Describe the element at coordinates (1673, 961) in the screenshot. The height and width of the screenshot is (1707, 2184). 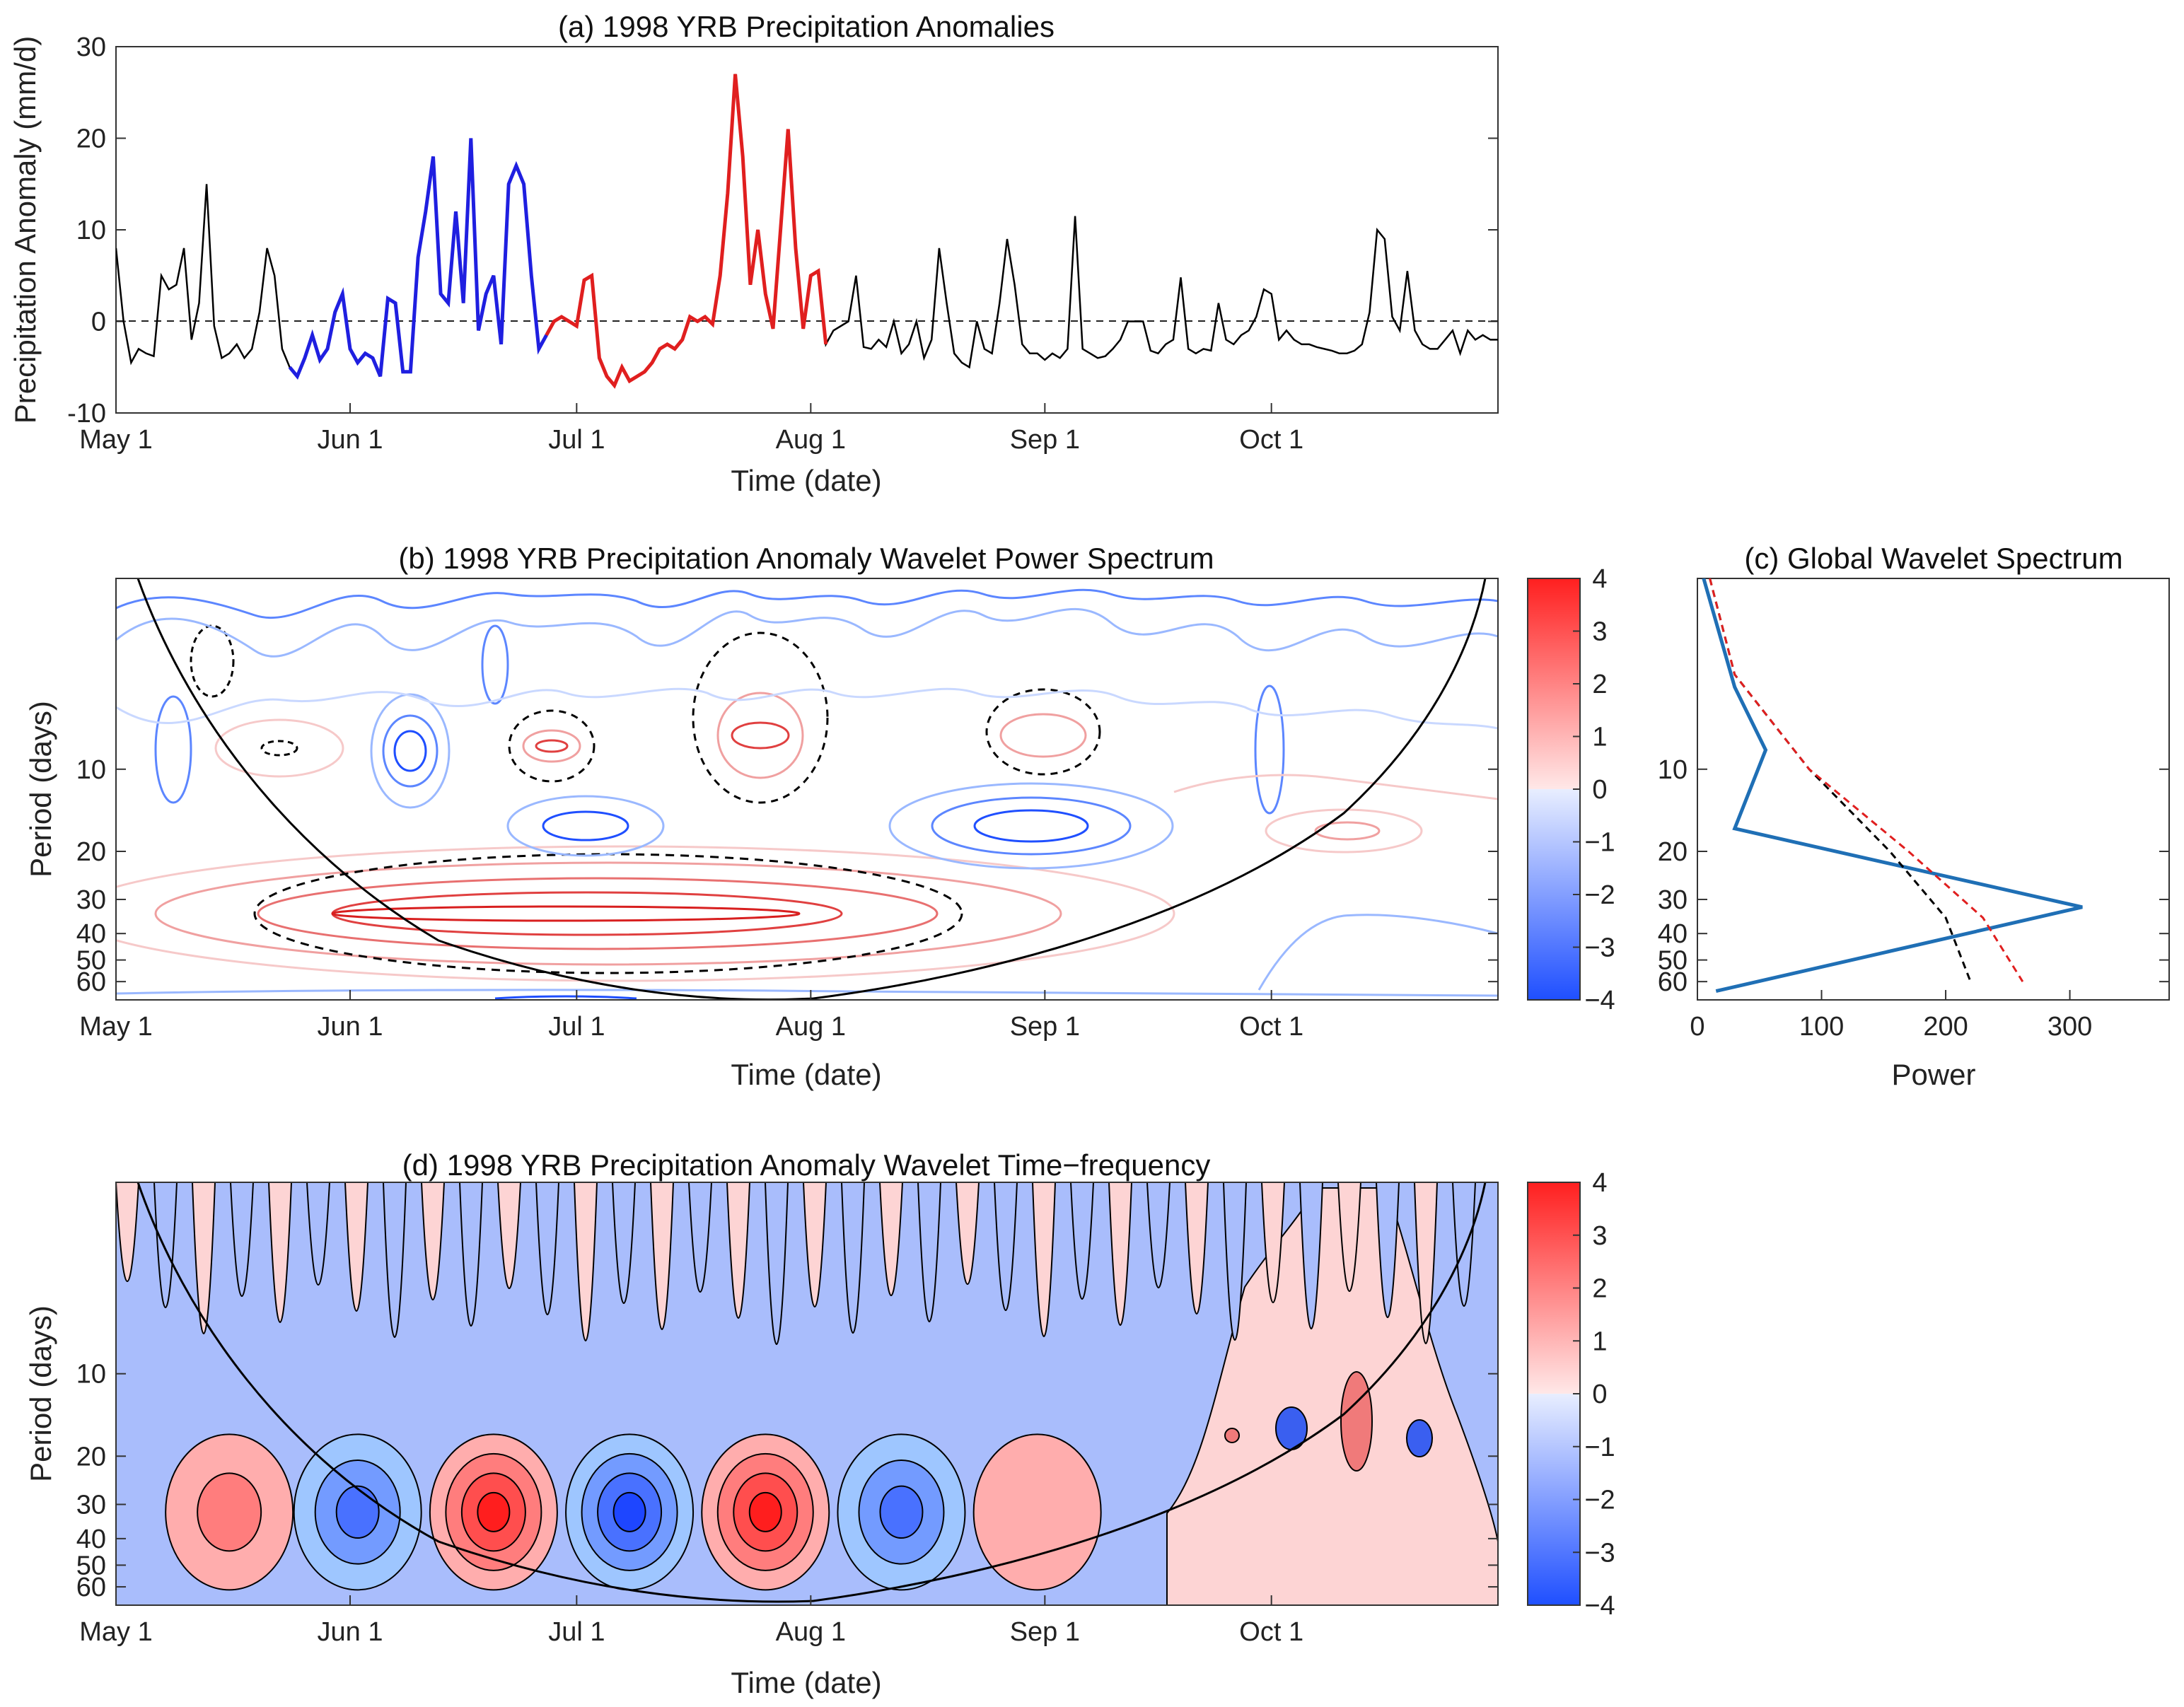
I see `c-ytick-label-4: 50` at that location.